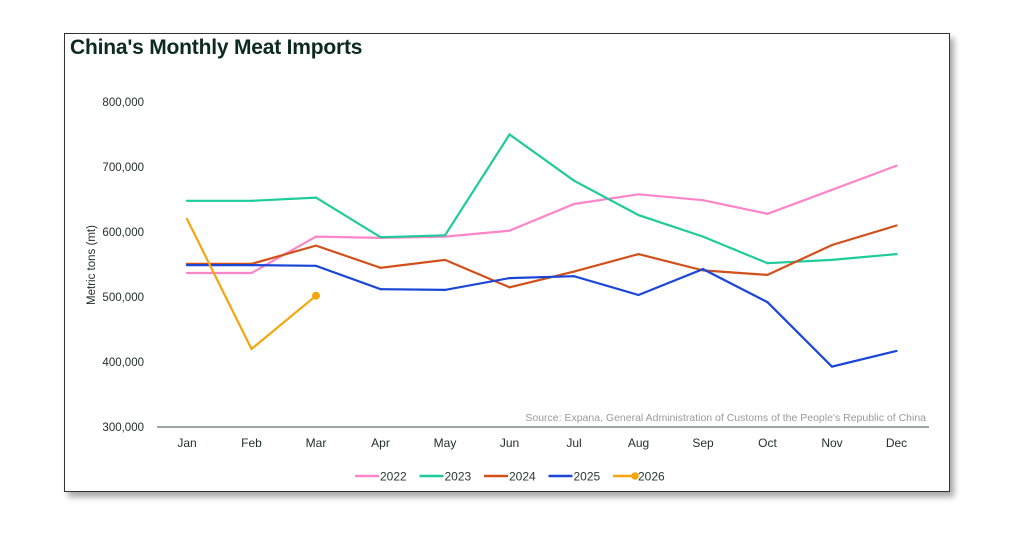  Describe the element at coordinates (542, 219) in the screenshot. I see `series-line-2022` at that location.